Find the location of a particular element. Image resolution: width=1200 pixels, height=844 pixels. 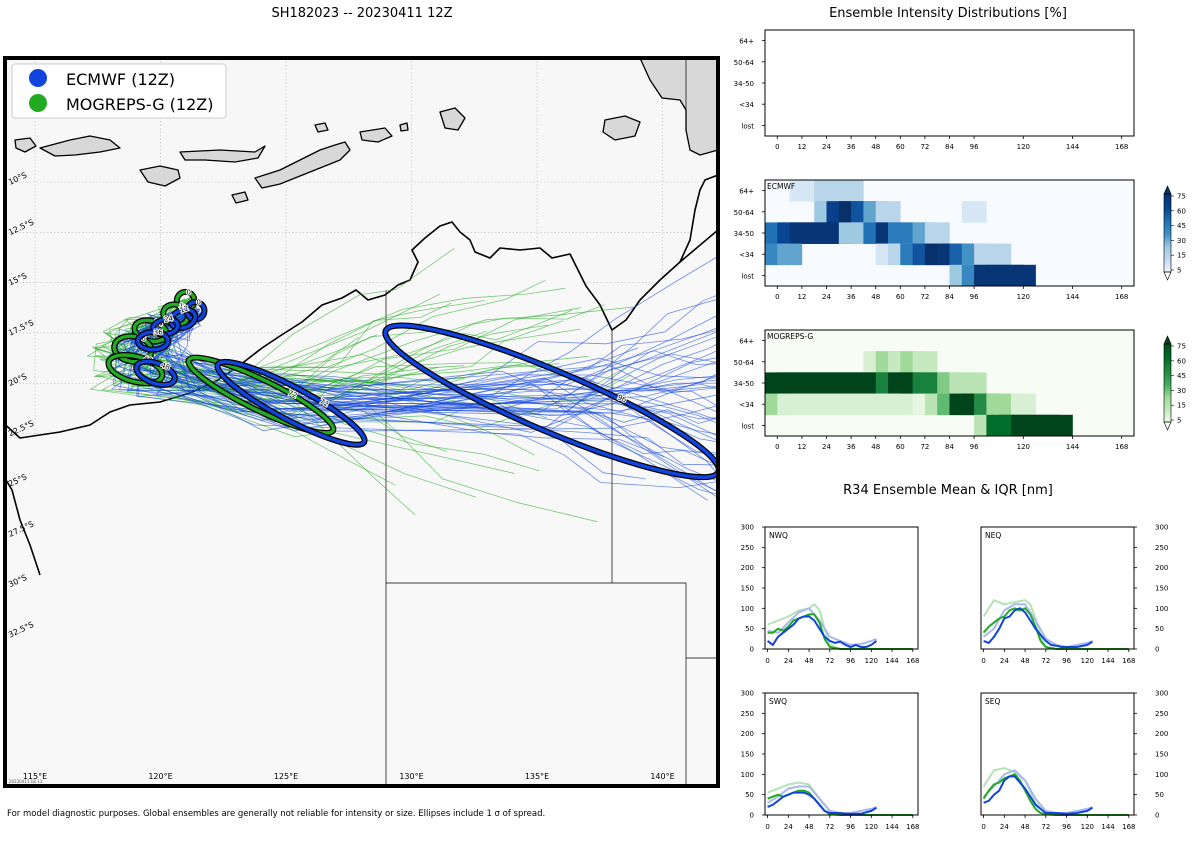

r34-background is located at coordinates (1057, 588).